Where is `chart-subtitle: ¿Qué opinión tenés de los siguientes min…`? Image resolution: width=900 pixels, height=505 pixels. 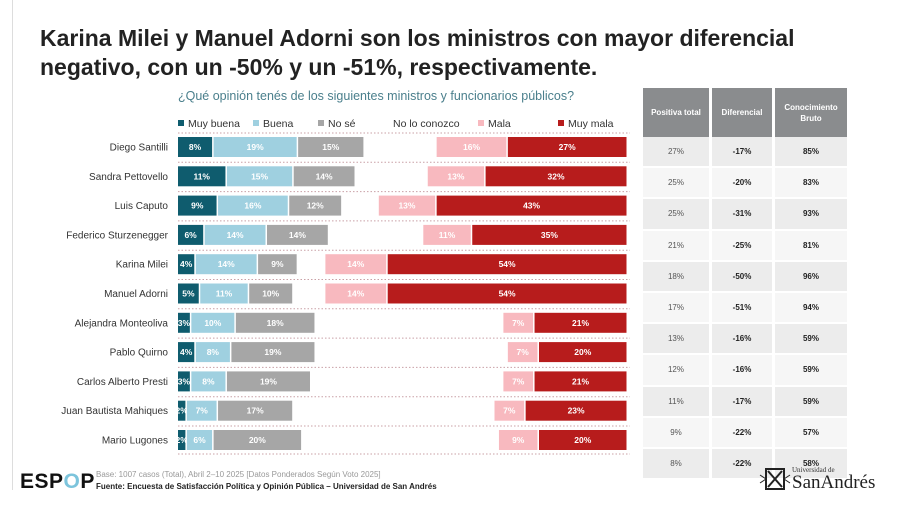
chart-subtitle: ¿Qué opinión tenés de los siguientes min… is located at coordinates (376, 96).